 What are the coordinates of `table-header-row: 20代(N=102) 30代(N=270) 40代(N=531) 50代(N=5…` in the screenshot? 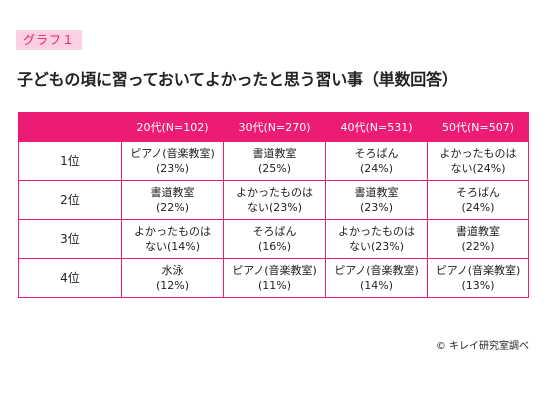 It's located at (273, 127).